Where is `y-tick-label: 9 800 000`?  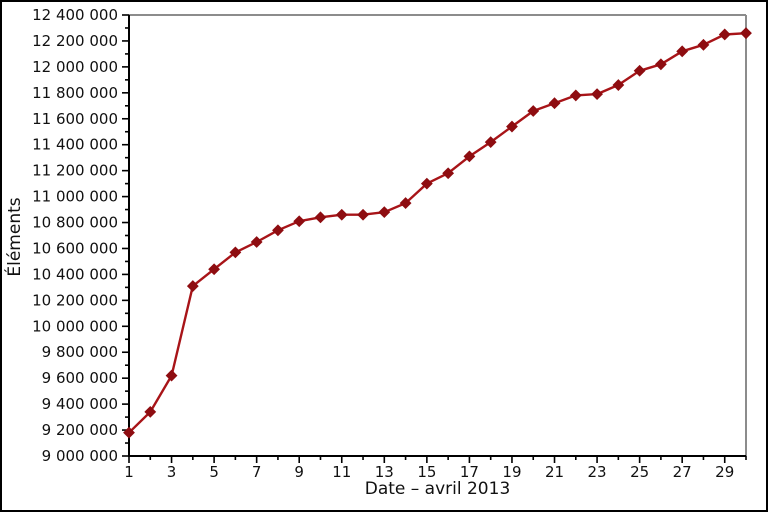 y-tick-label: 9 800 000 is located at coordinates (80, 352).